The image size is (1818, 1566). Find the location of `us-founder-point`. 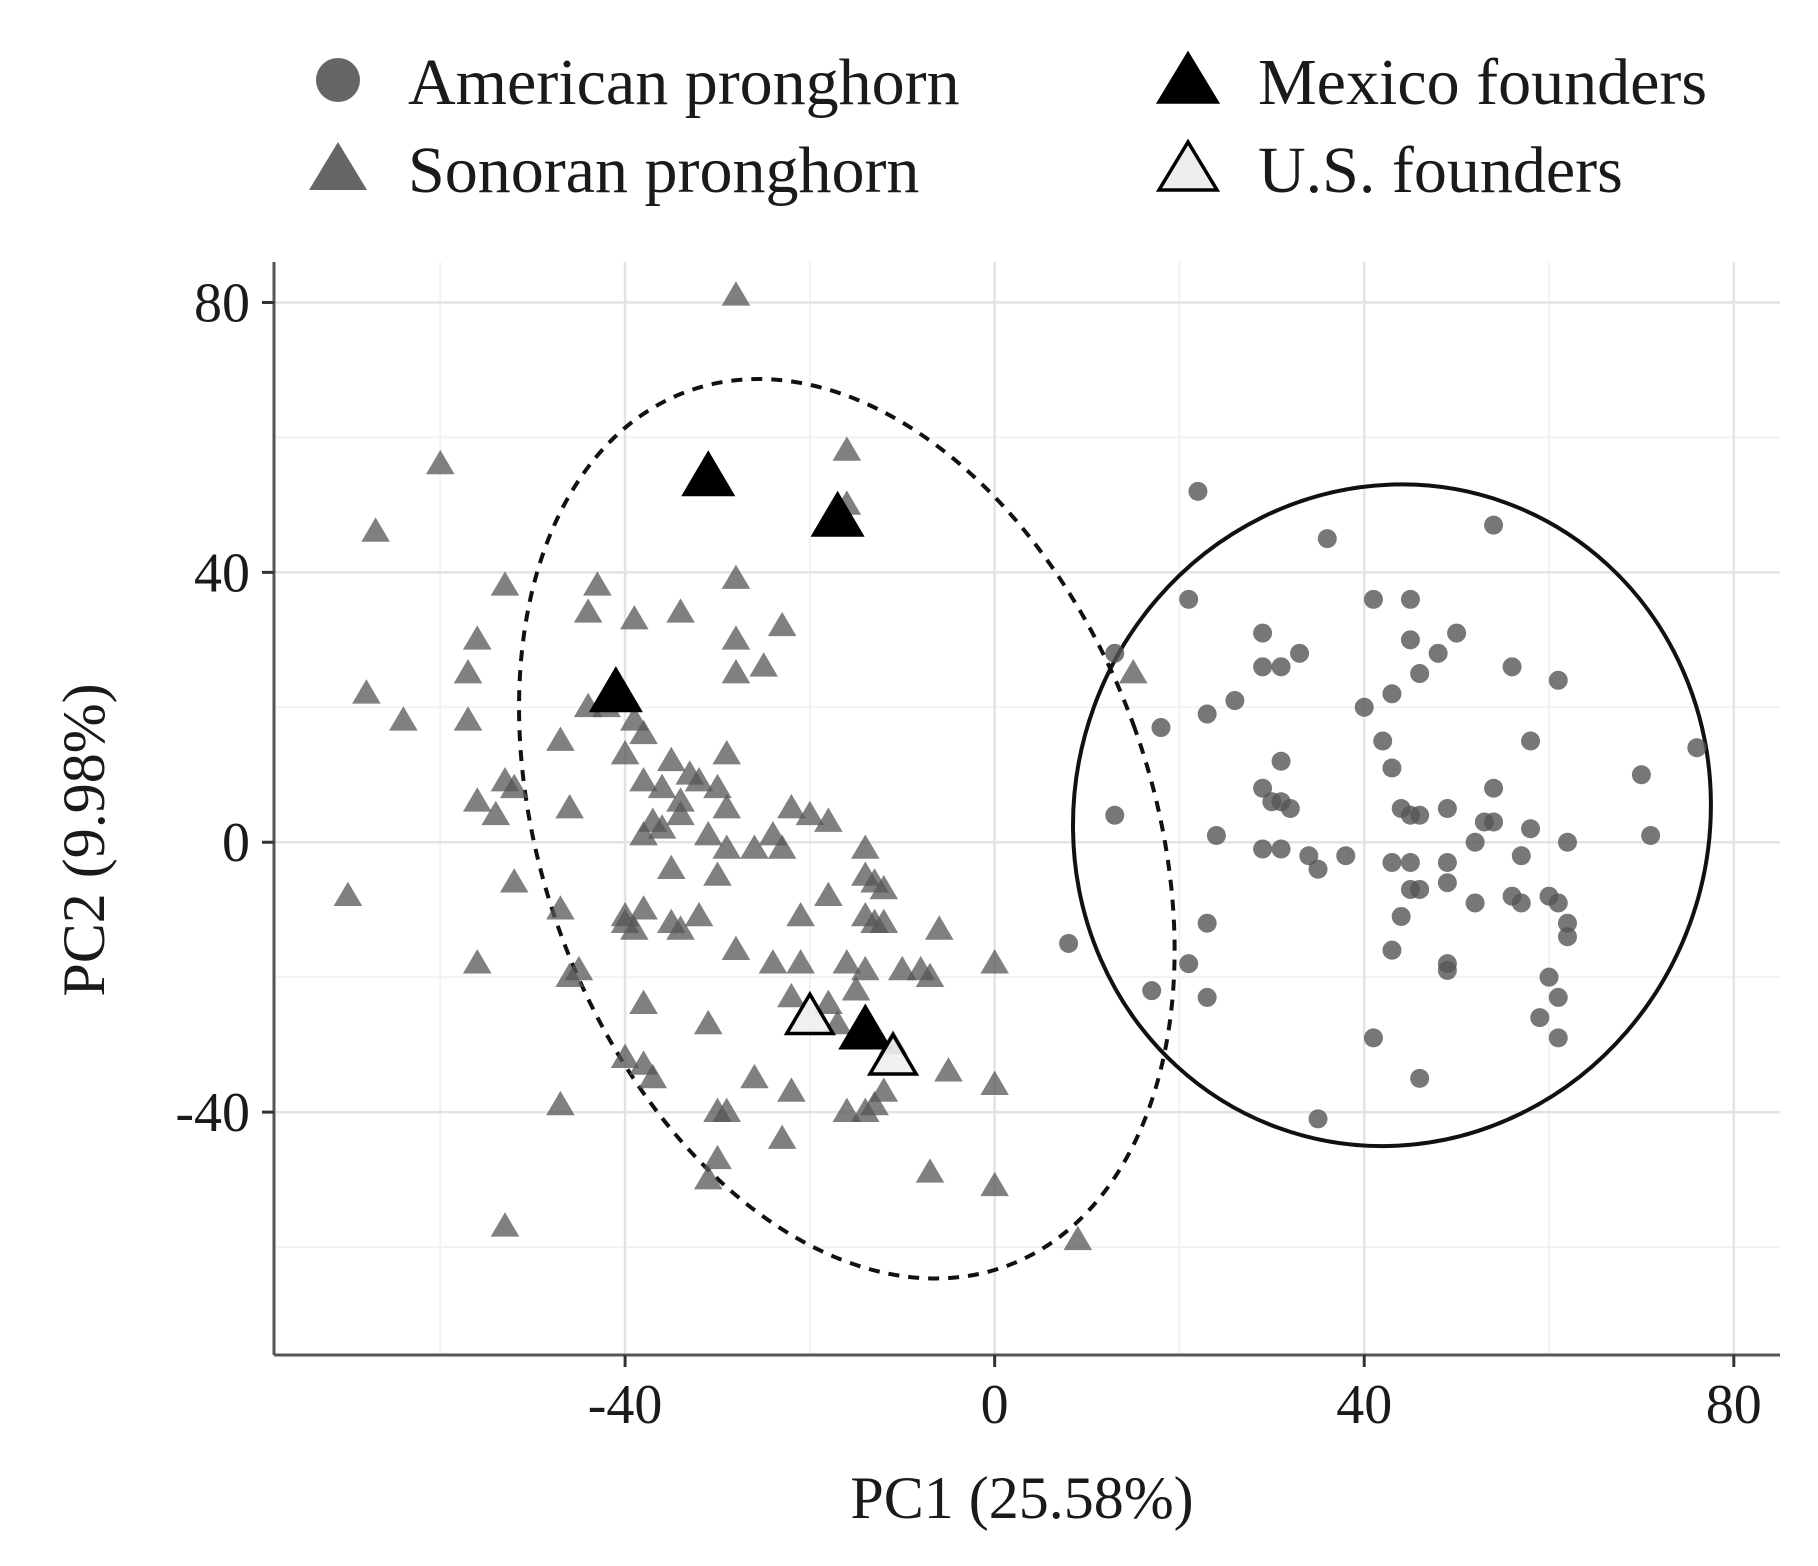

us-founder-point is located at coordinates (893, 1053).